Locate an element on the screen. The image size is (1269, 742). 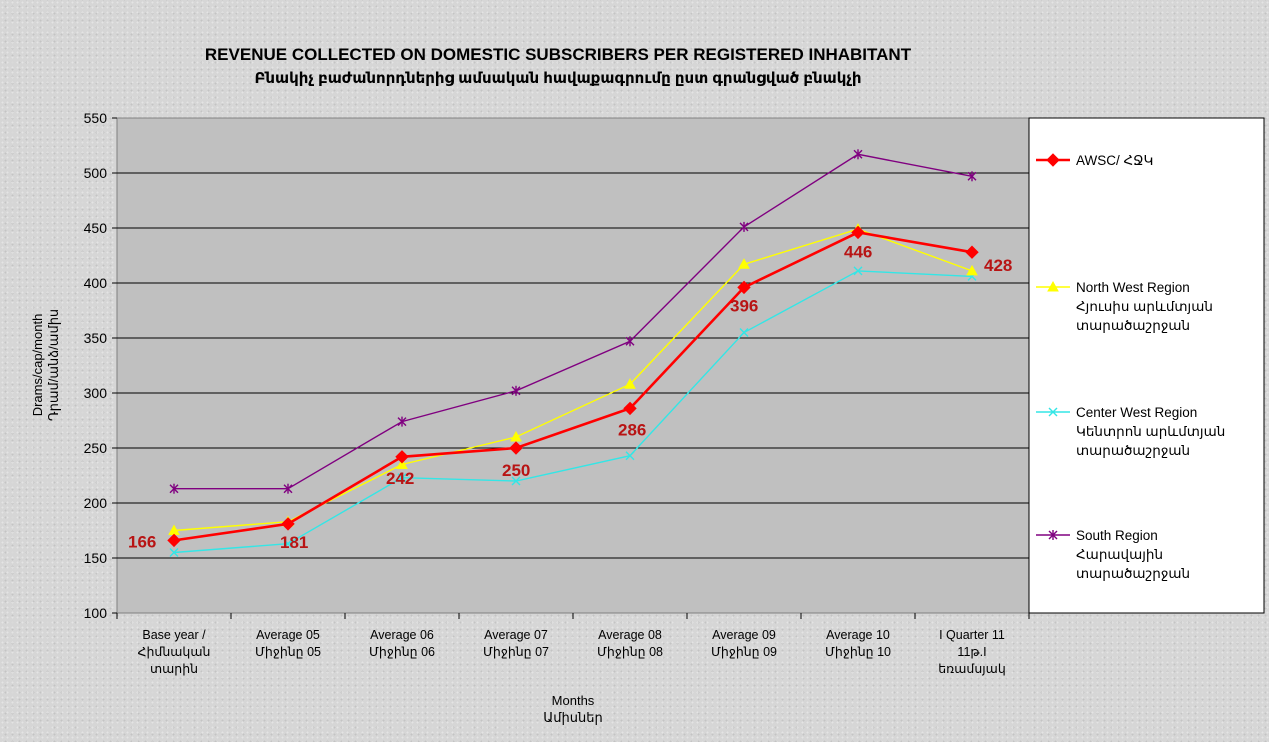
x-tick-label: Average 07 Միջինը 07 is located at coordinates (516, 643).